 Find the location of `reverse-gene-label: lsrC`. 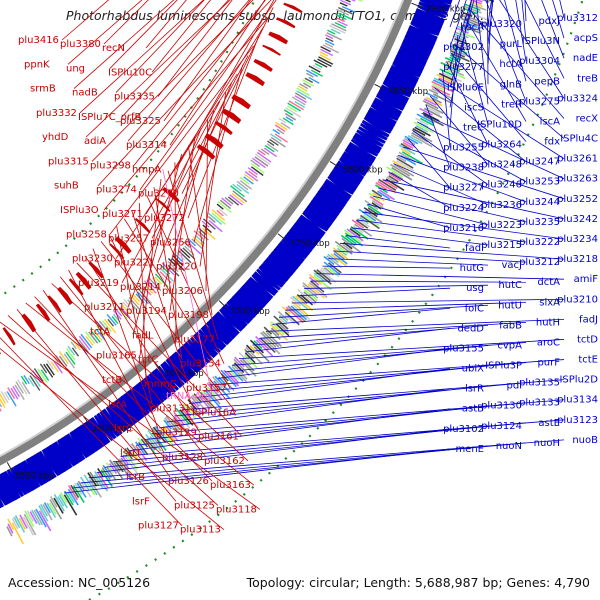

reverse-gene-label: lsrC is located at coordinates (123, 429).